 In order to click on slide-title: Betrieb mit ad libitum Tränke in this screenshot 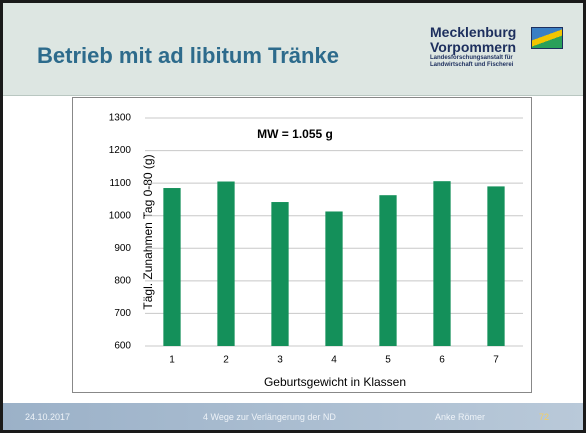, I will do `click(188, 55)`.